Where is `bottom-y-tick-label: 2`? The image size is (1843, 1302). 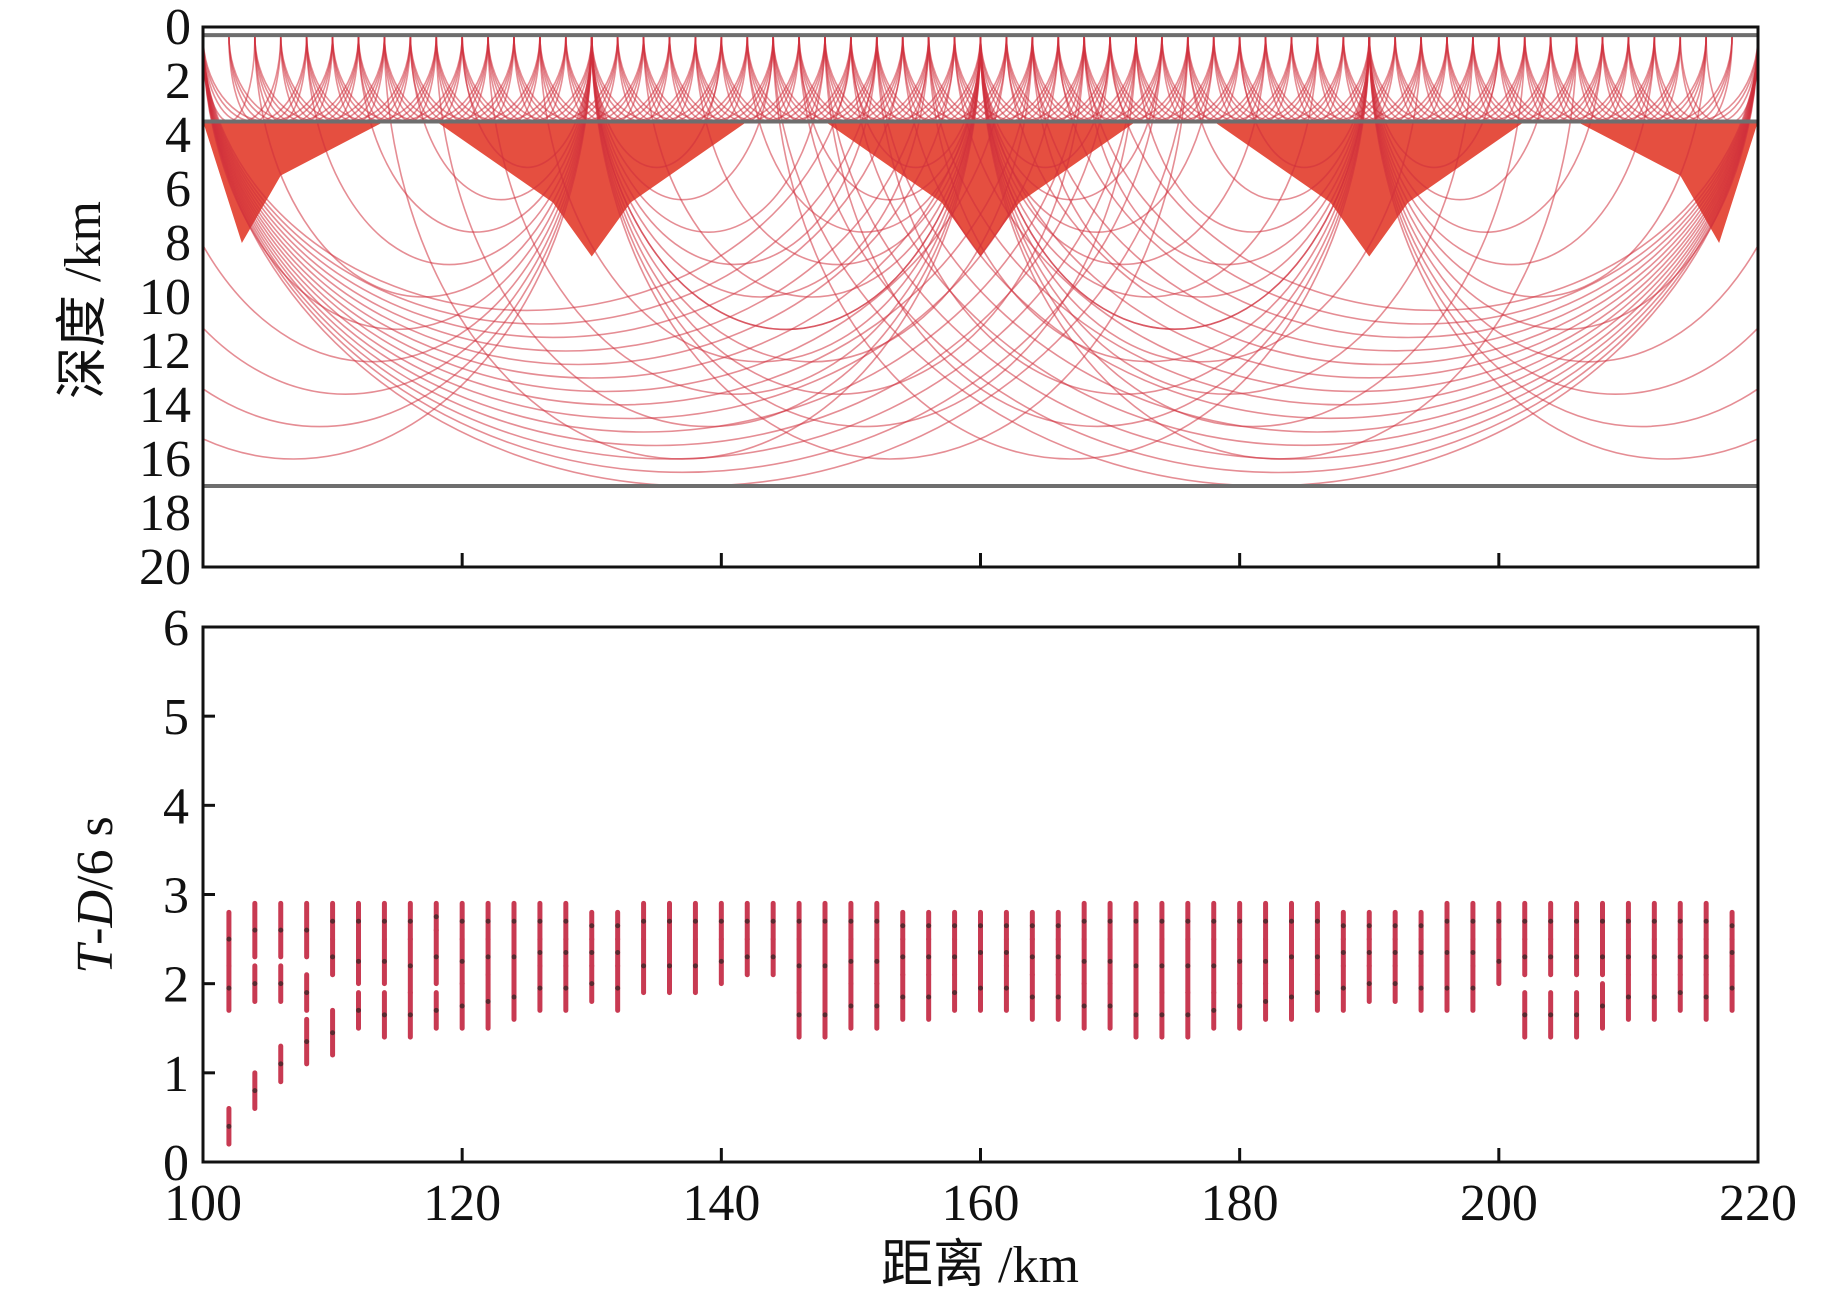
bottom-y-tick-label: 2 is located at coordinates (176, 985).